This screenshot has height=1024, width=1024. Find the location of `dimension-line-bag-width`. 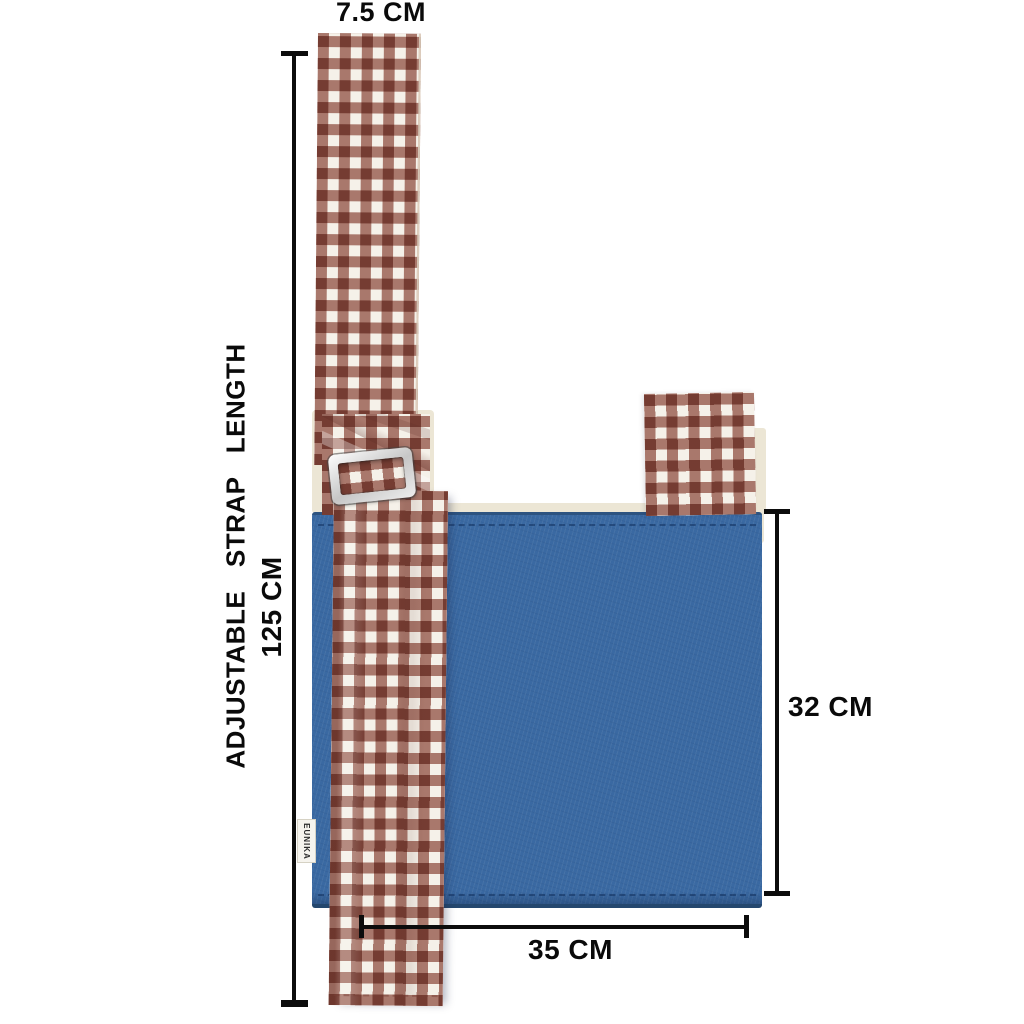

dimension-line-bag-width is located at coordinates (554, 927).